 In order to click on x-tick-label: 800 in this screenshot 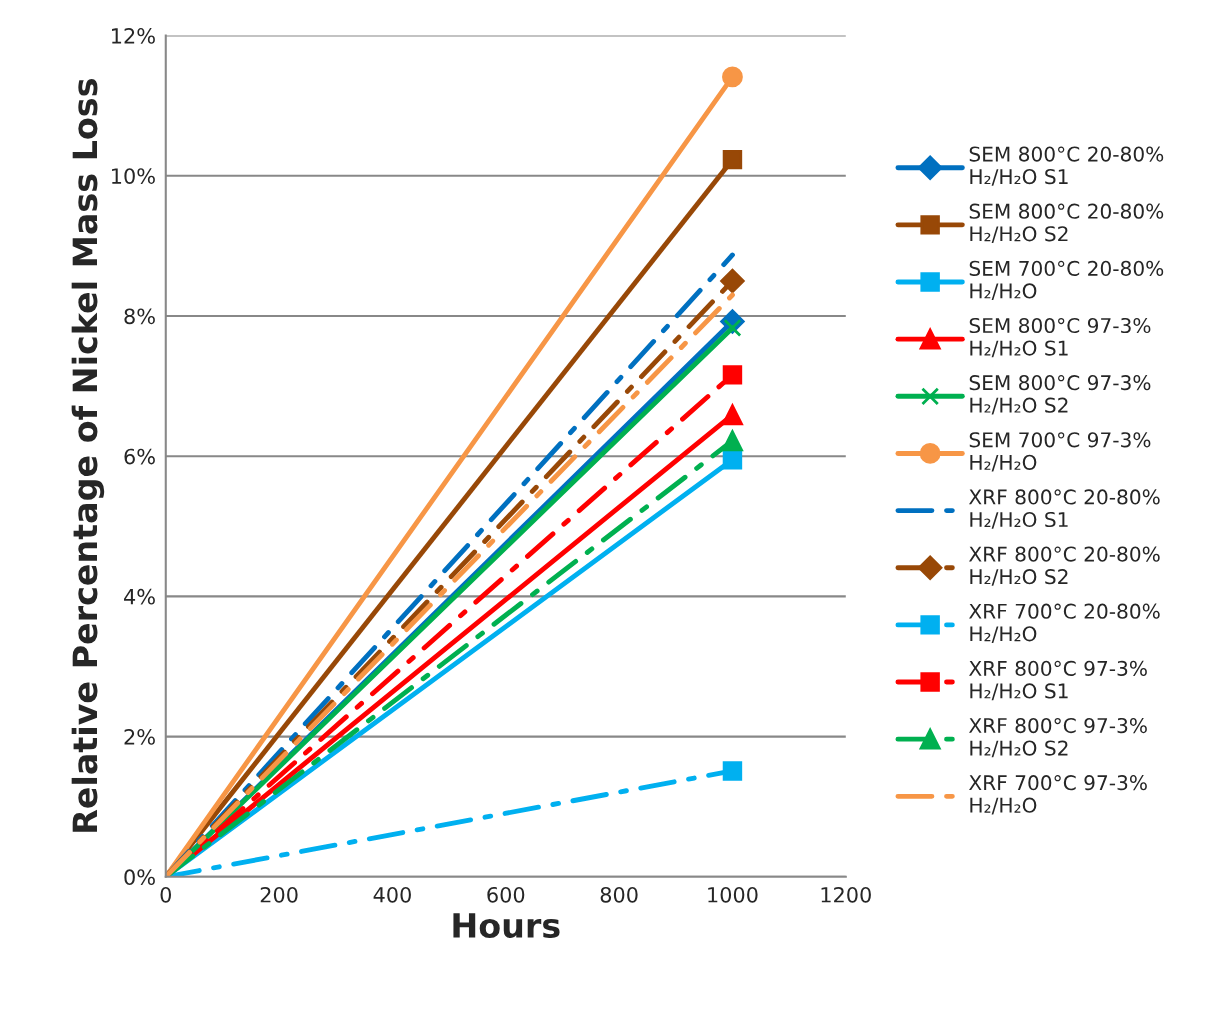, I will do `click(619, 894)`.